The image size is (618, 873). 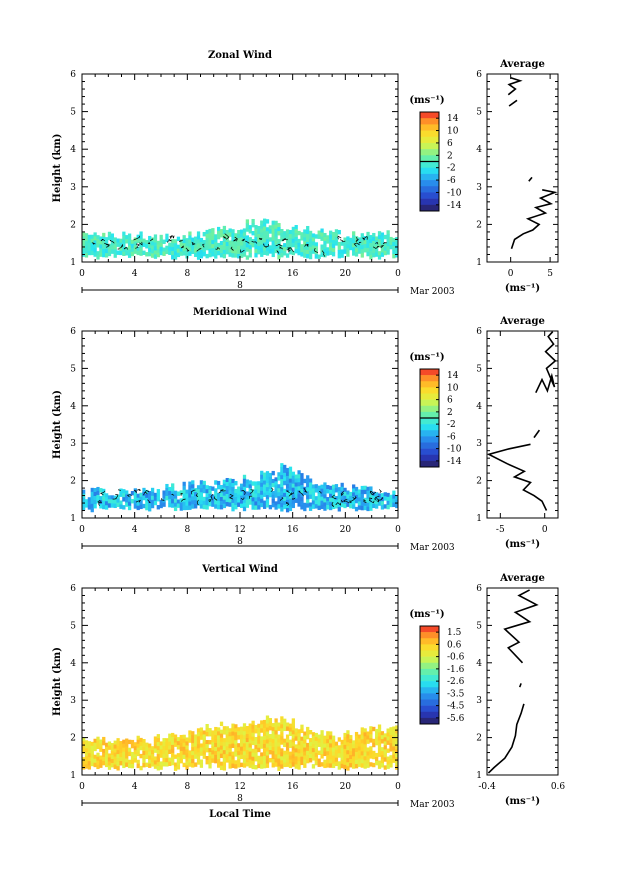 I want to click on colorbar-frame, so click(x=429, y=675).